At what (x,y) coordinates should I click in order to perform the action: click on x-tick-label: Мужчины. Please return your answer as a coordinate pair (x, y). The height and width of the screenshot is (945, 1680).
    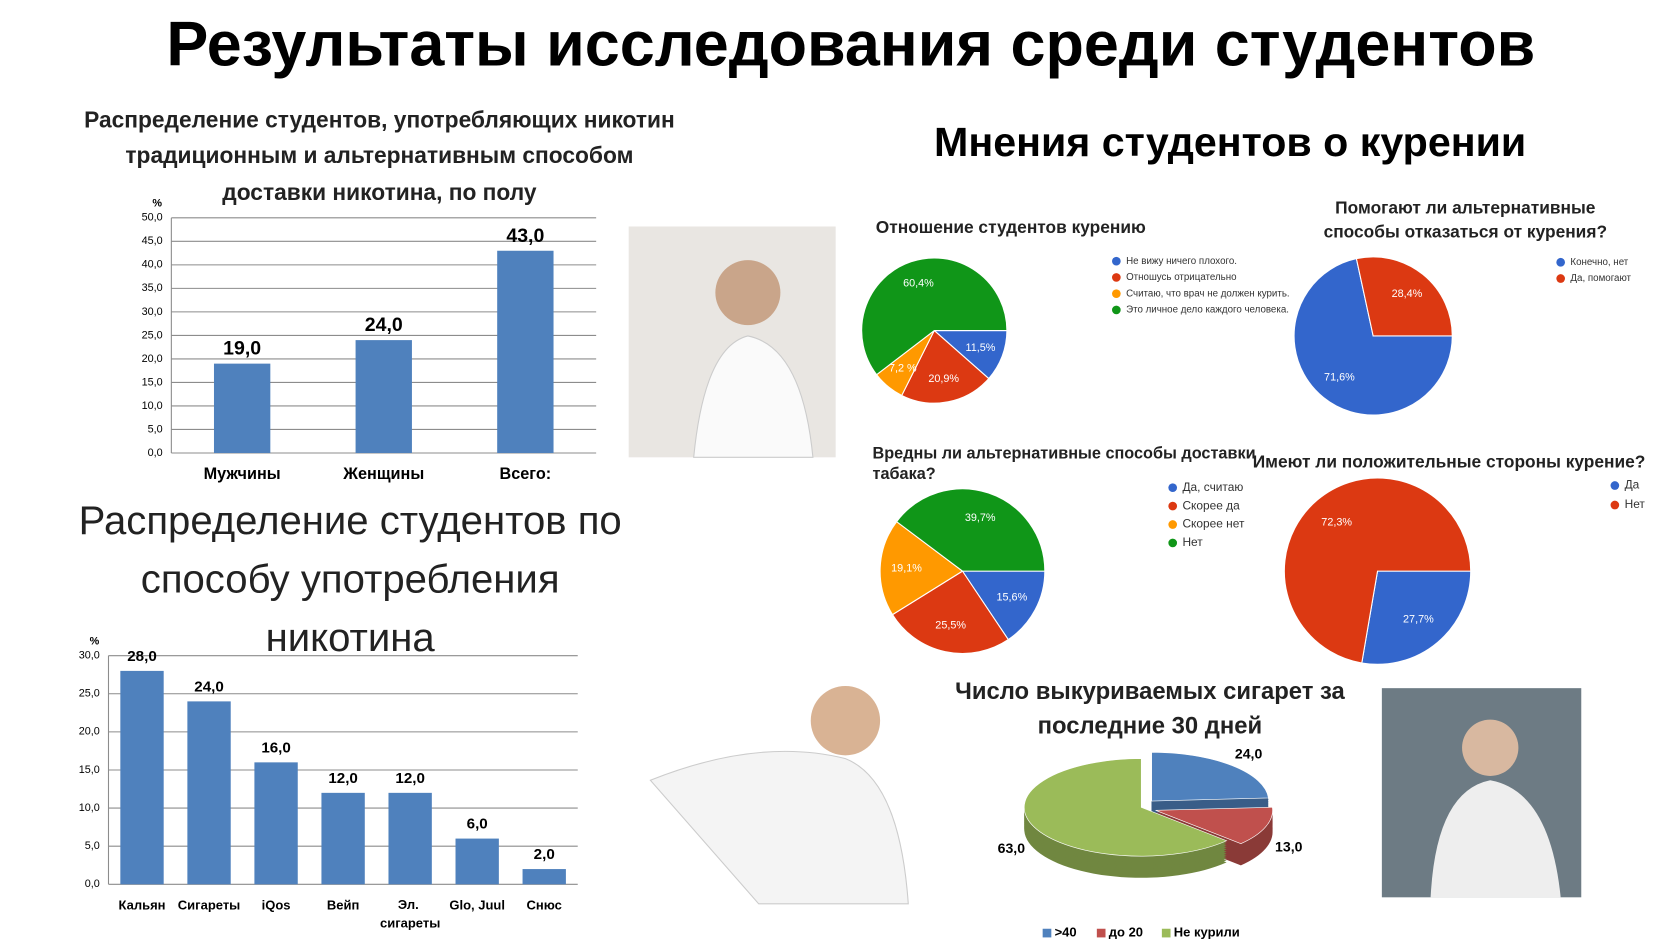
    Looking at the image, I should click on (242, 474).